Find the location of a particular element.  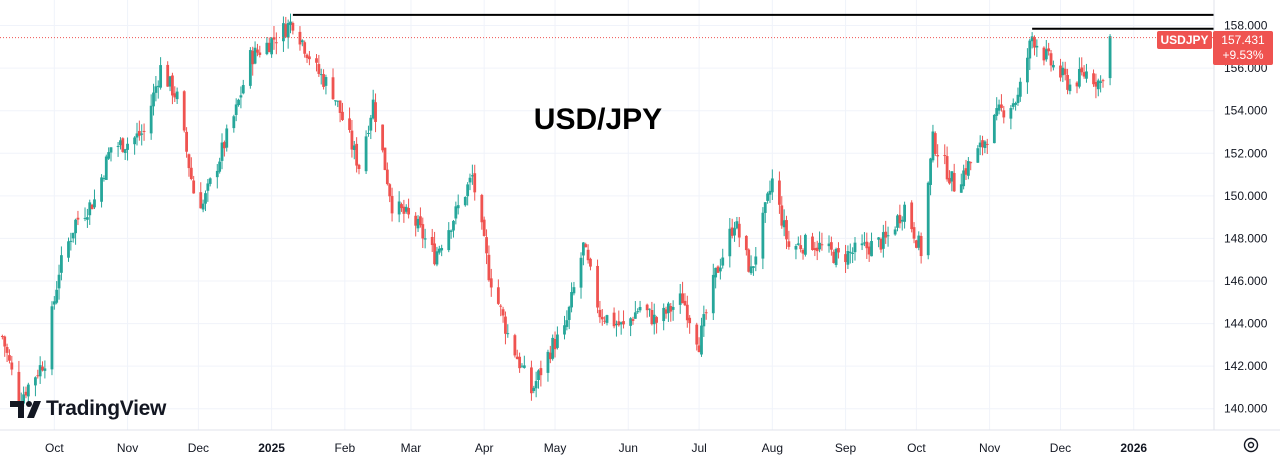

symbol-badge: USDJPY is located at coordinates (1184, 40).